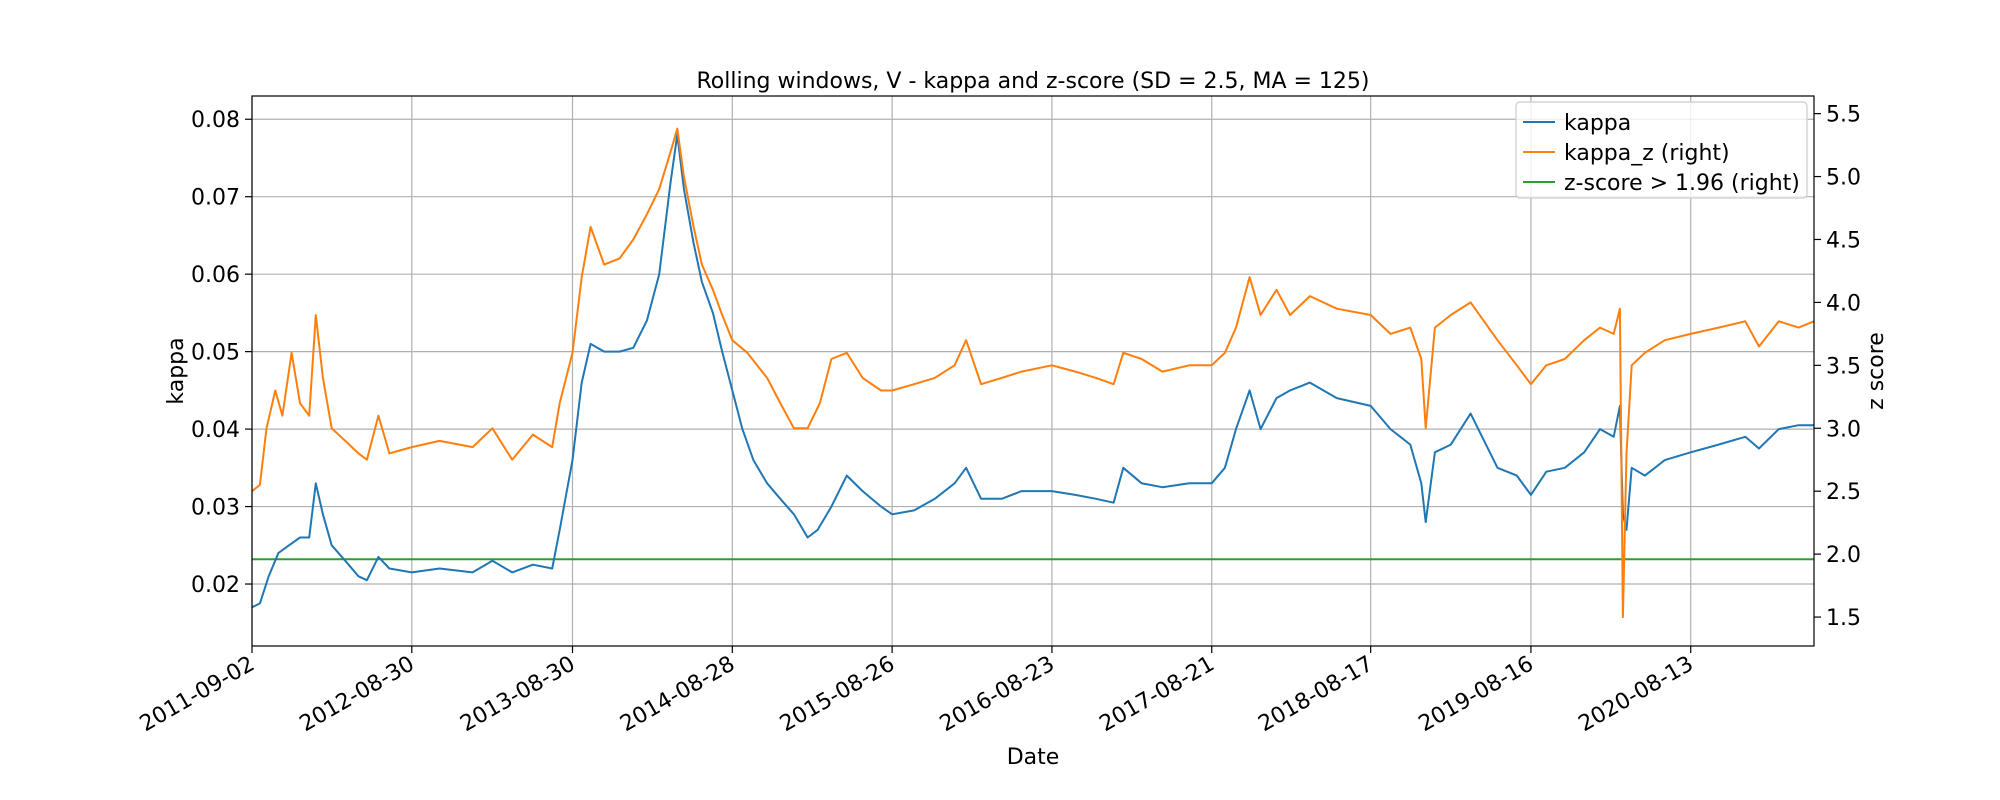 The width and height of the screenshot is (2000, 800). I want to click on y-left-tick-label: 0.04, so click(215, 430).